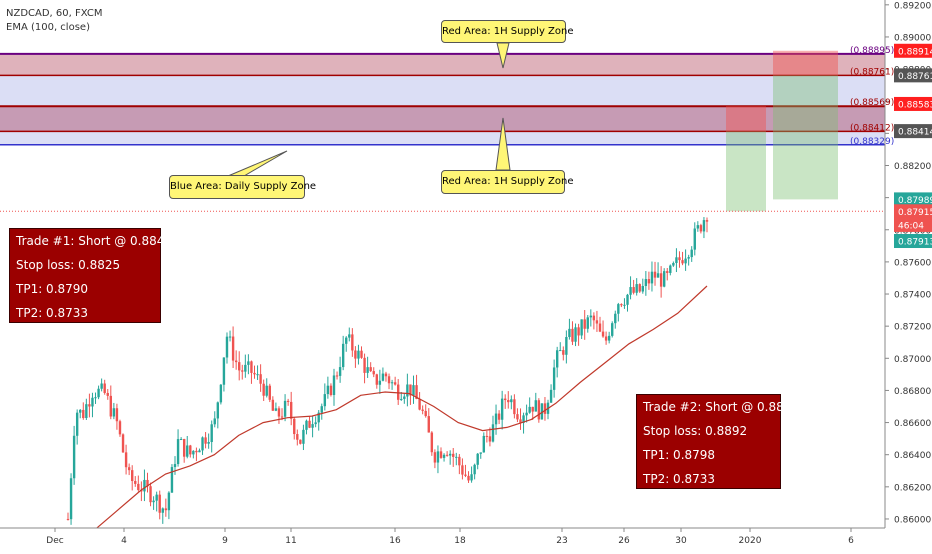  Describe the element at coordinates (915, 243) in the screenshot. I see `price-tag-label: 0.87913` at that location.